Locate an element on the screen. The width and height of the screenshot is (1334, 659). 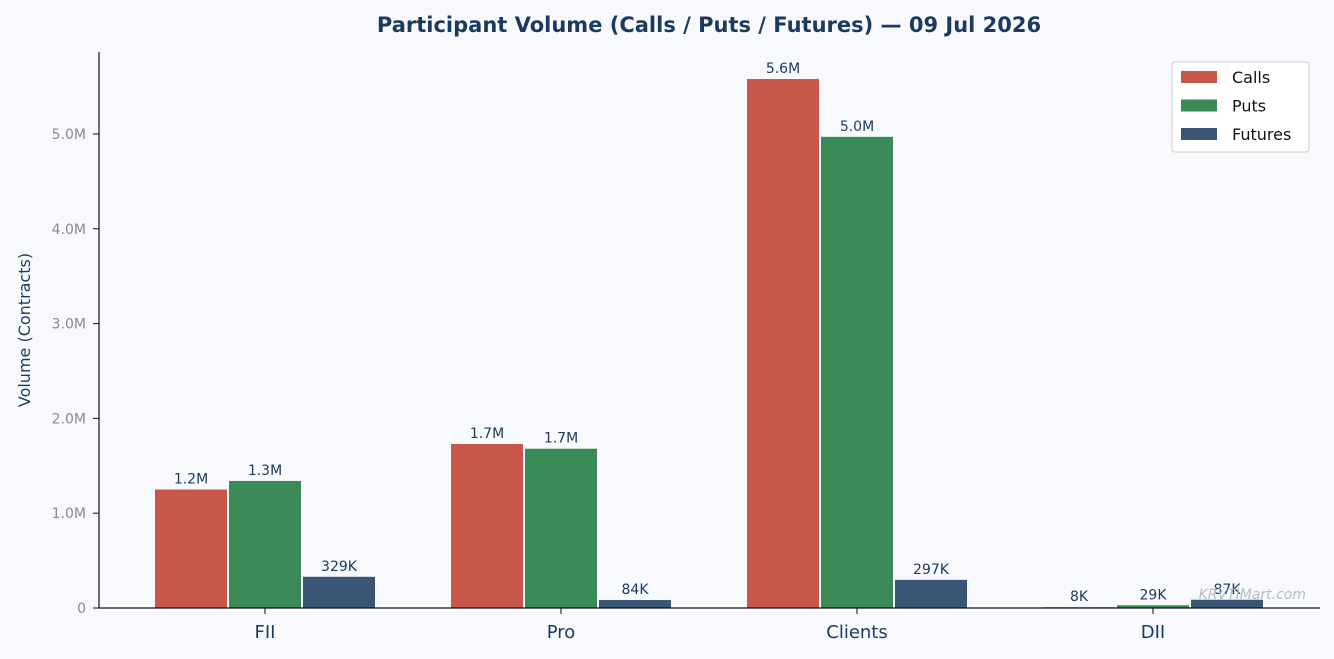
y-axis-label: Volume (Contracts) is located at coordinates (24, 330).